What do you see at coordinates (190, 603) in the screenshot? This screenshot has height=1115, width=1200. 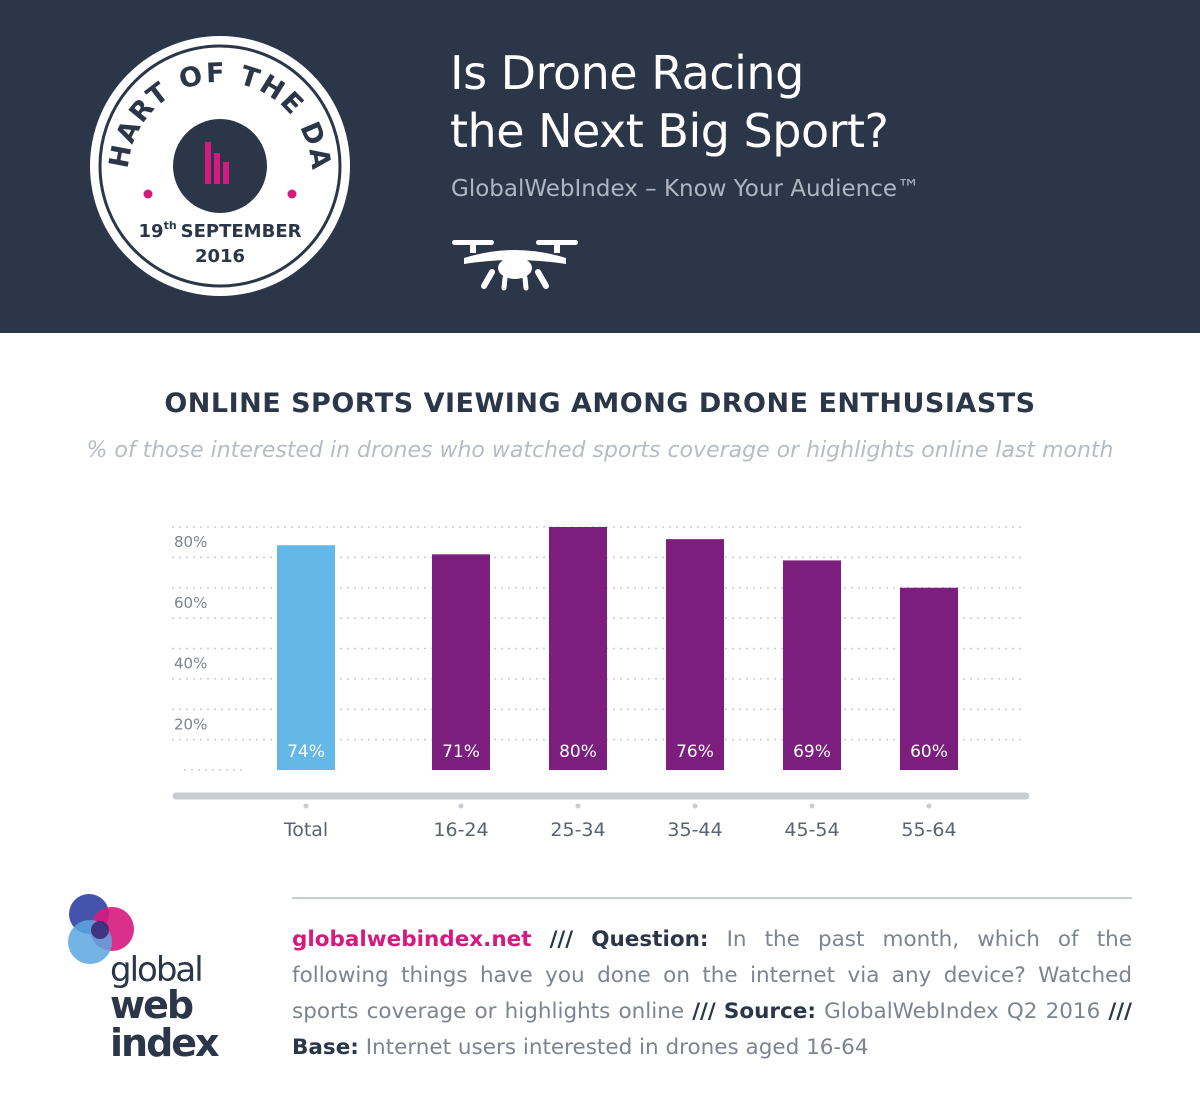 I see `y-tick-label: 60%` at bounding box center [190, 603].